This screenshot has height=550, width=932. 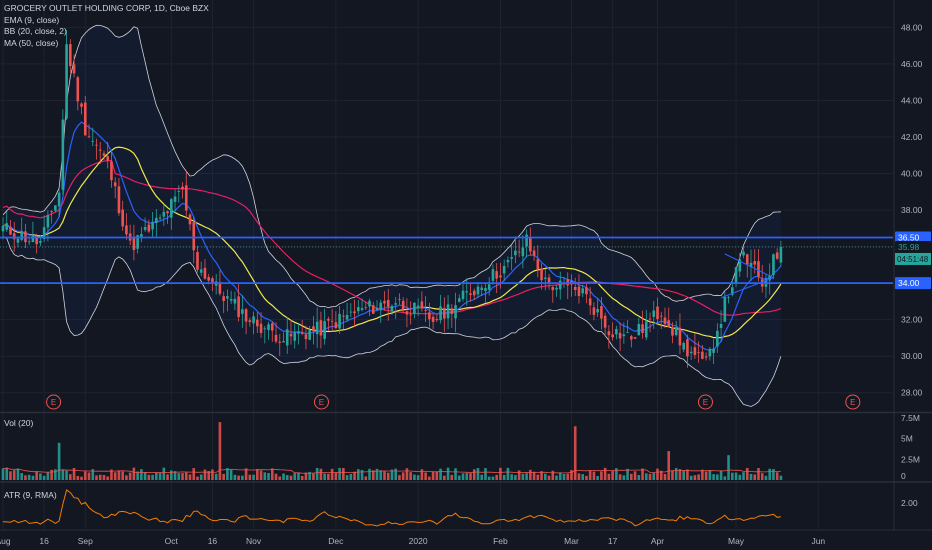 What do you see at coordinates (31, 42) in the screenshot?
I see `legend-ma: MA (50, close)` at bounding box center [31, 42].